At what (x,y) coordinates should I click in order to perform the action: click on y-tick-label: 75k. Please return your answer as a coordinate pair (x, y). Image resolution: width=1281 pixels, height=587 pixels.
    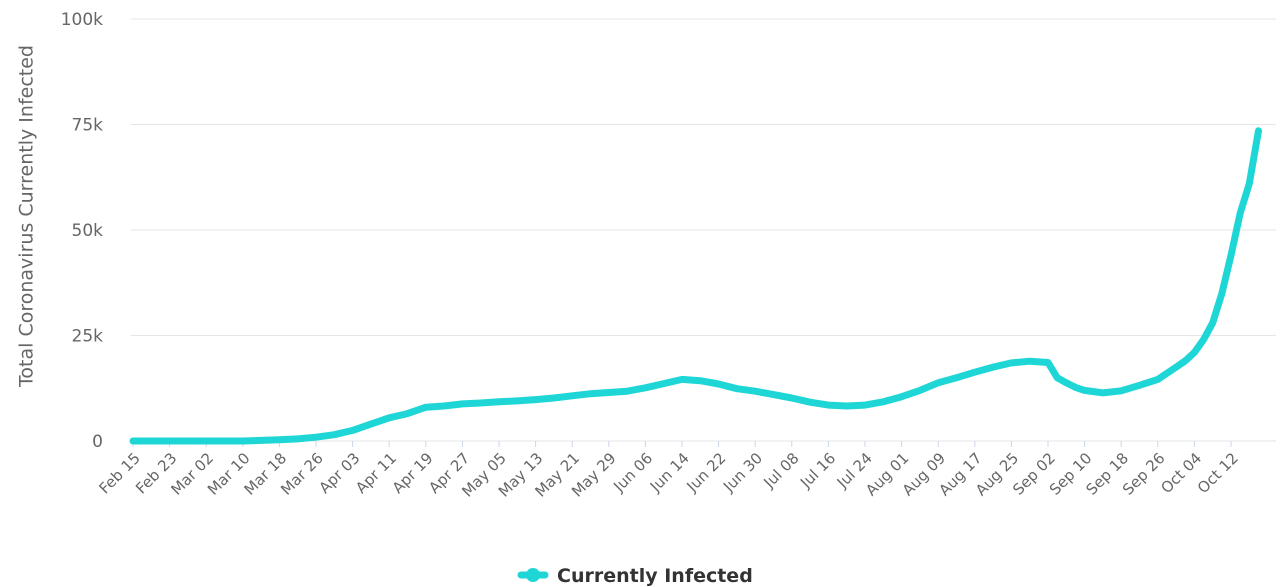
    Looking at the image, I should click on (88, 126).